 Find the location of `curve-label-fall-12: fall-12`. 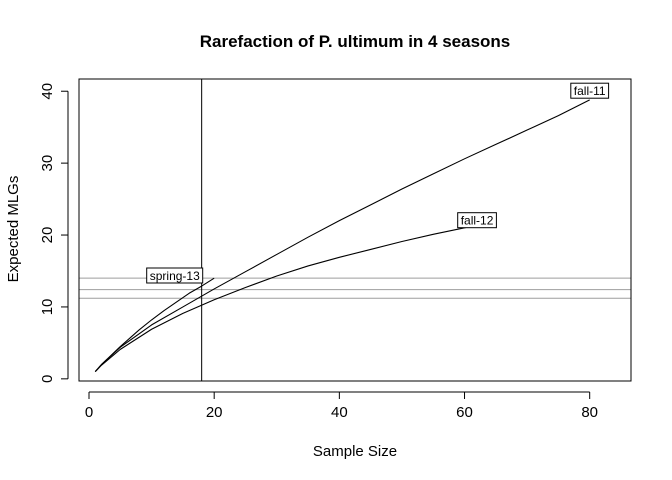

curve-label-fall-12: fall-12 is located at coordinates (477, 221).